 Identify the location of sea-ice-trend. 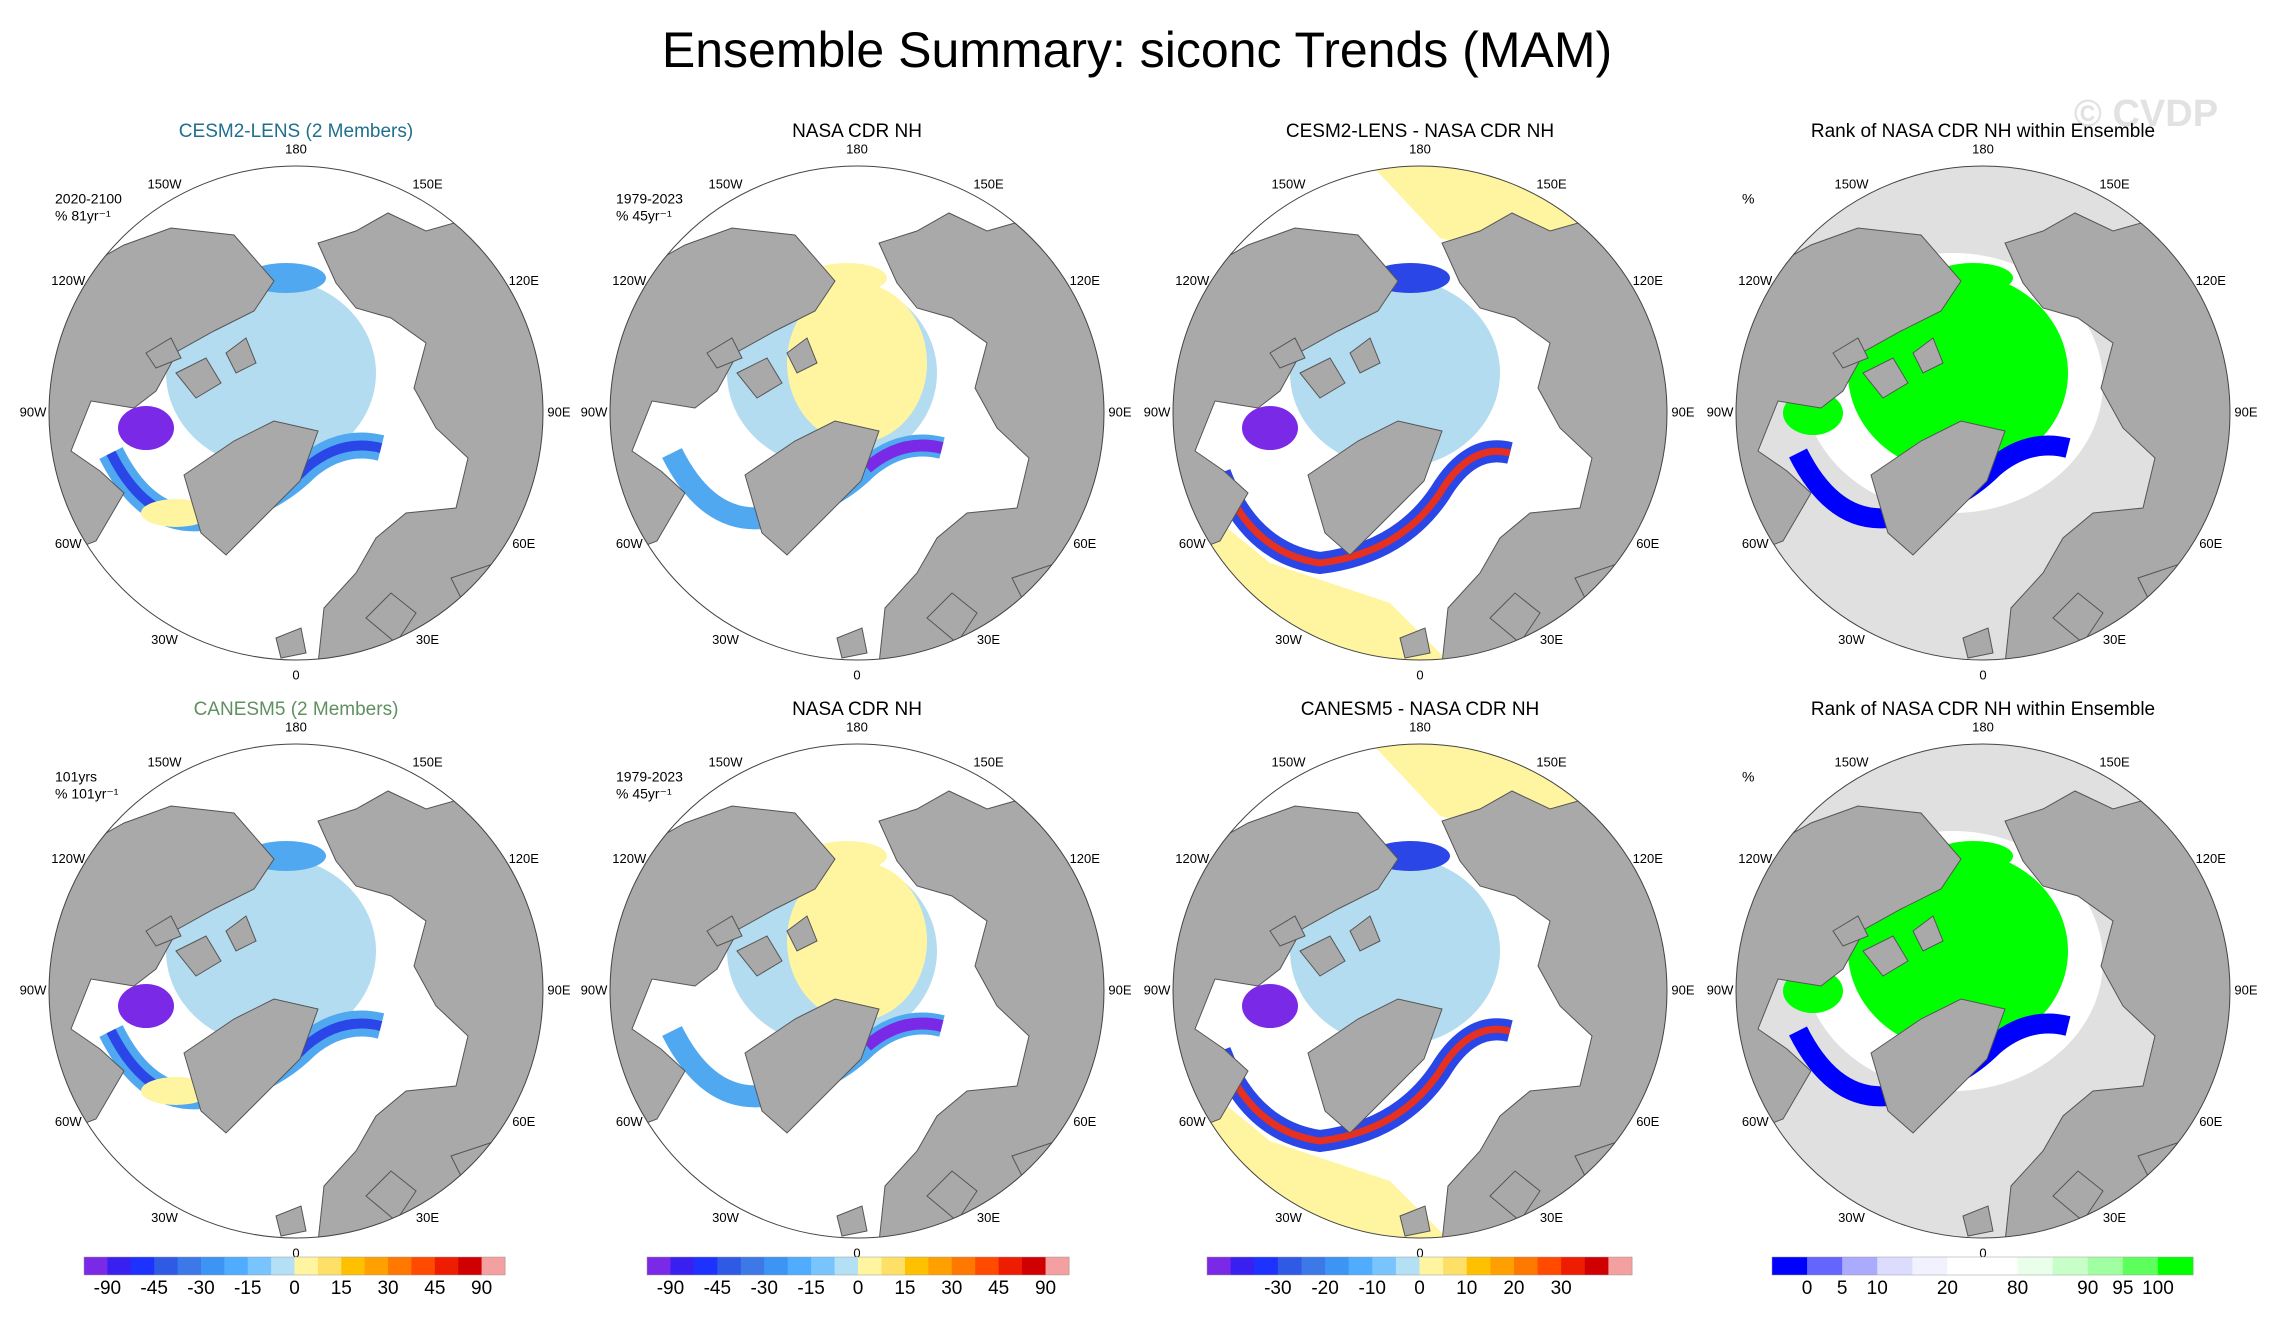
(1270, 428).